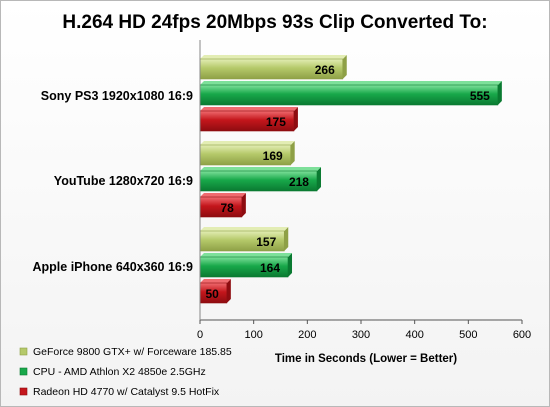  I want to click on bar-top-s0-c2, so click(244, 229).